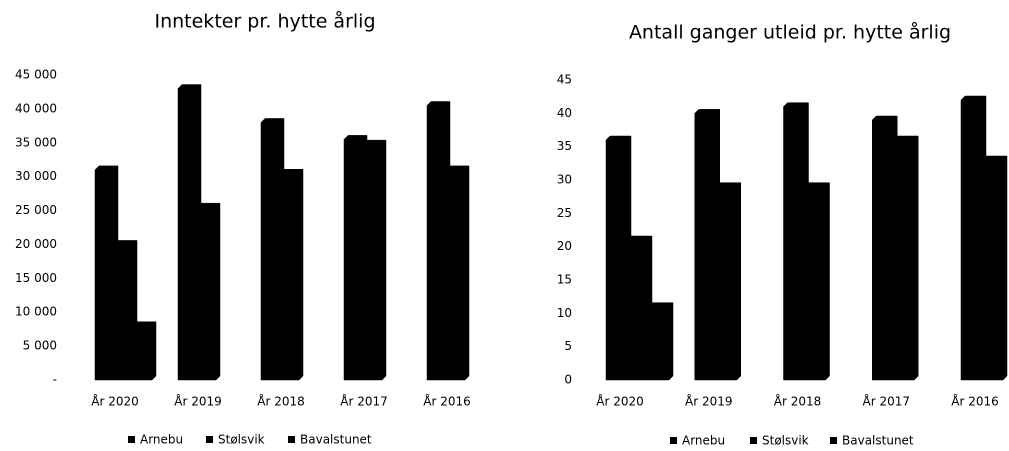  What do you see at coordinates (36, 244) in the screenshot?
I see `y-tick-label: 20 000` at bounding box center [36, 244].